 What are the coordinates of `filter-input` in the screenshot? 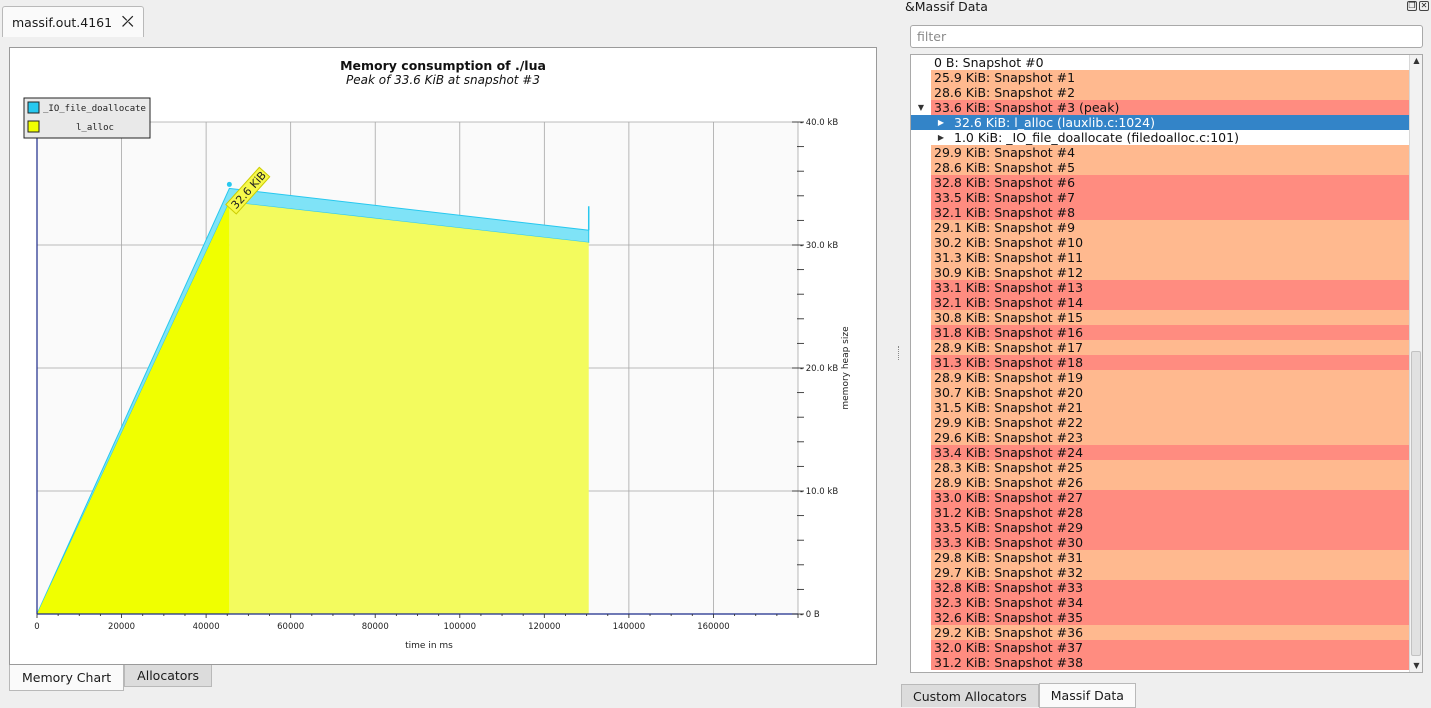 It's located at (1166, 36).